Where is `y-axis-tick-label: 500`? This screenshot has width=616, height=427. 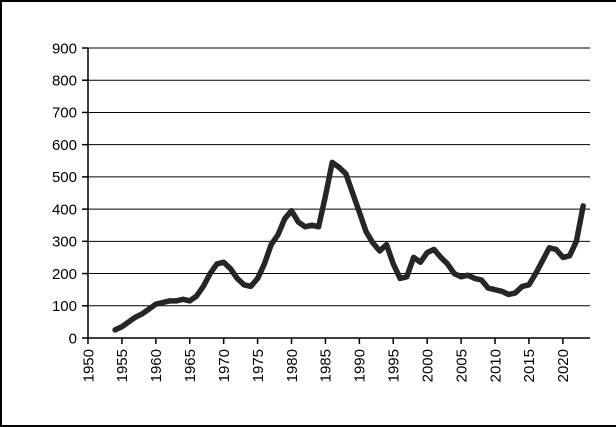 y-axis-tick-label: 500 is located at coordinates (64, 177).